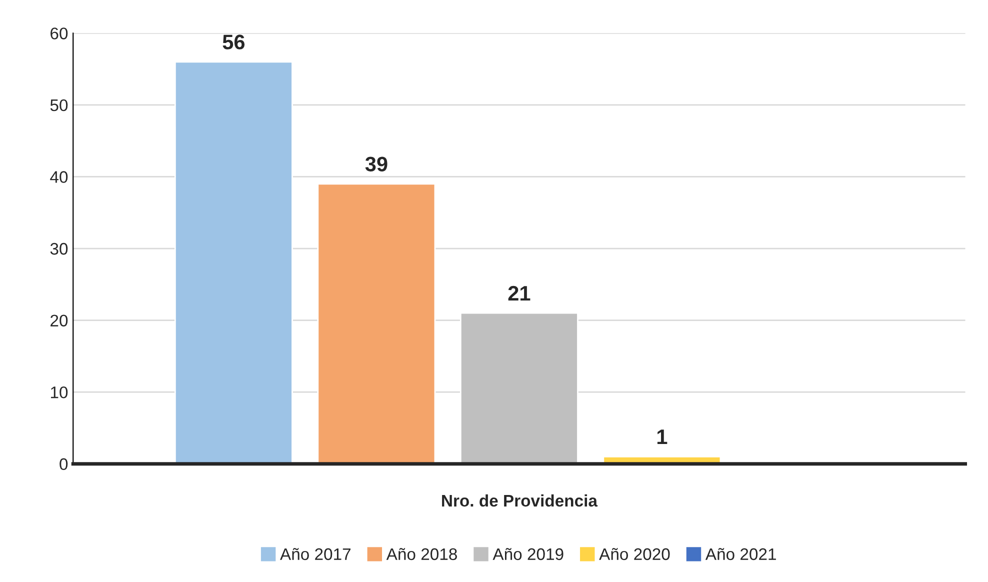 Image resolution: width=988 pixels, height=582 pixels. What do you see at coordinates (528, 554) in the screenshot?
I see `legend-label: Año 2019` at bounding box center [528, 554].